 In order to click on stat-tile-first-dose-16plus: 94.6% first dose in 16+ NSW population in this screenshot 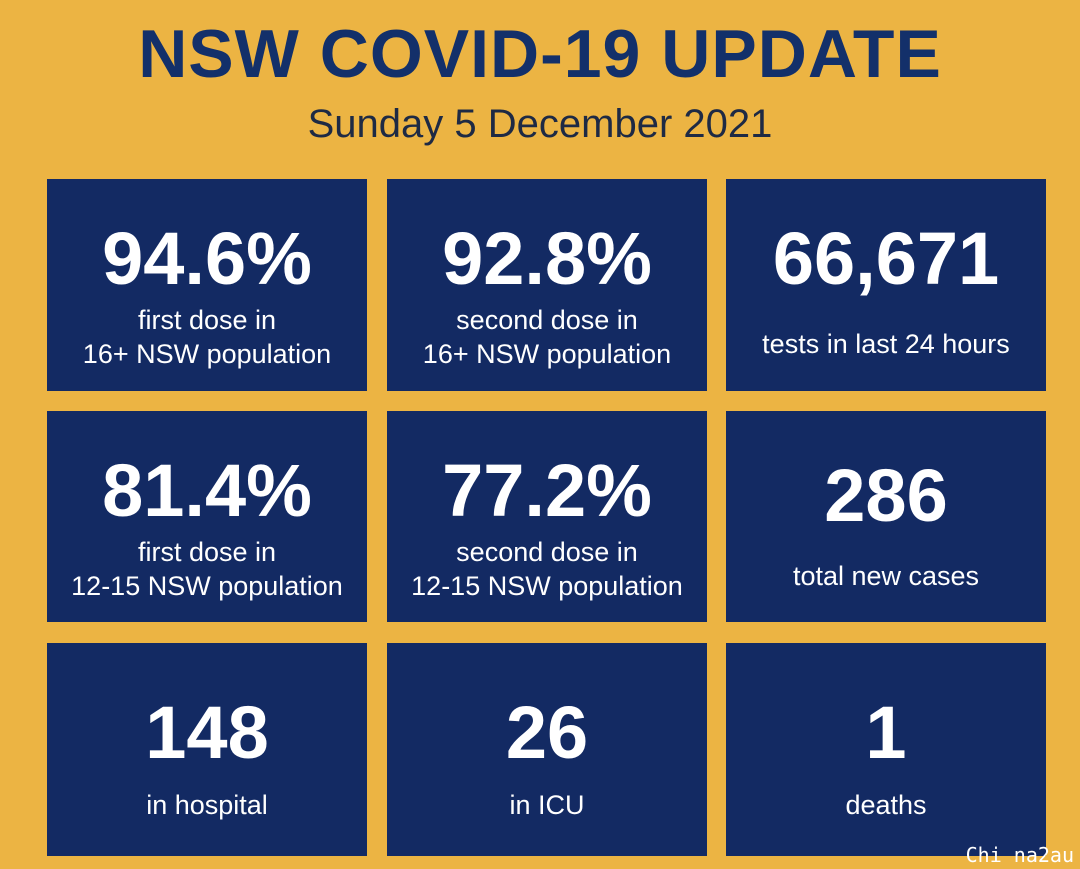, I will do `click(207, 285)`.